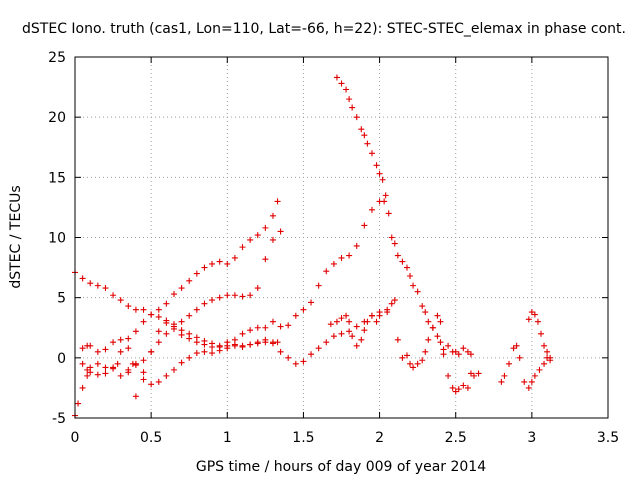  What do you see at coordinates (303, 438) in the screenshot?
I see `x-tick-label: 1.5` at bounding box center [303, 438].